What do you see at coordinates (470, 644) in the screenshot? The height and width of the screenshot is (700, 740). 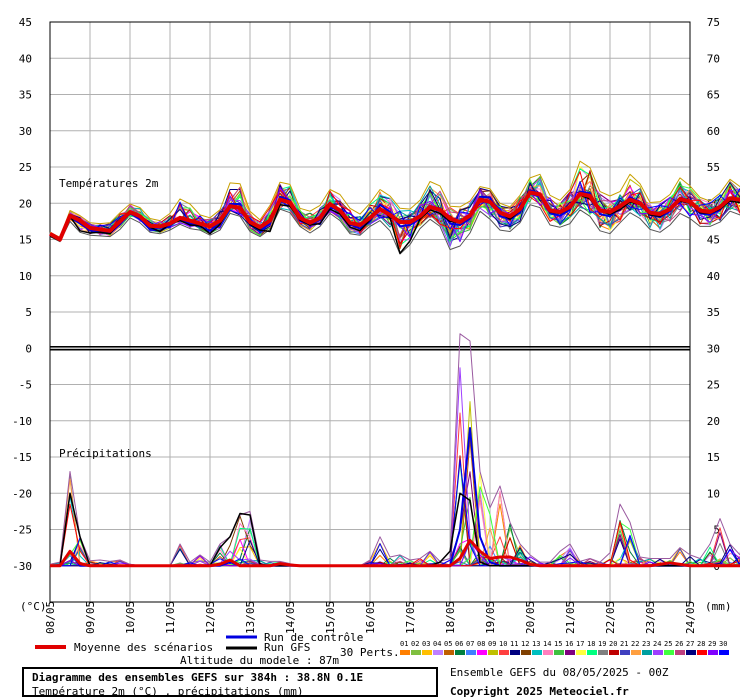 I see `pert-number: 07` at bounding box center [470, 644].